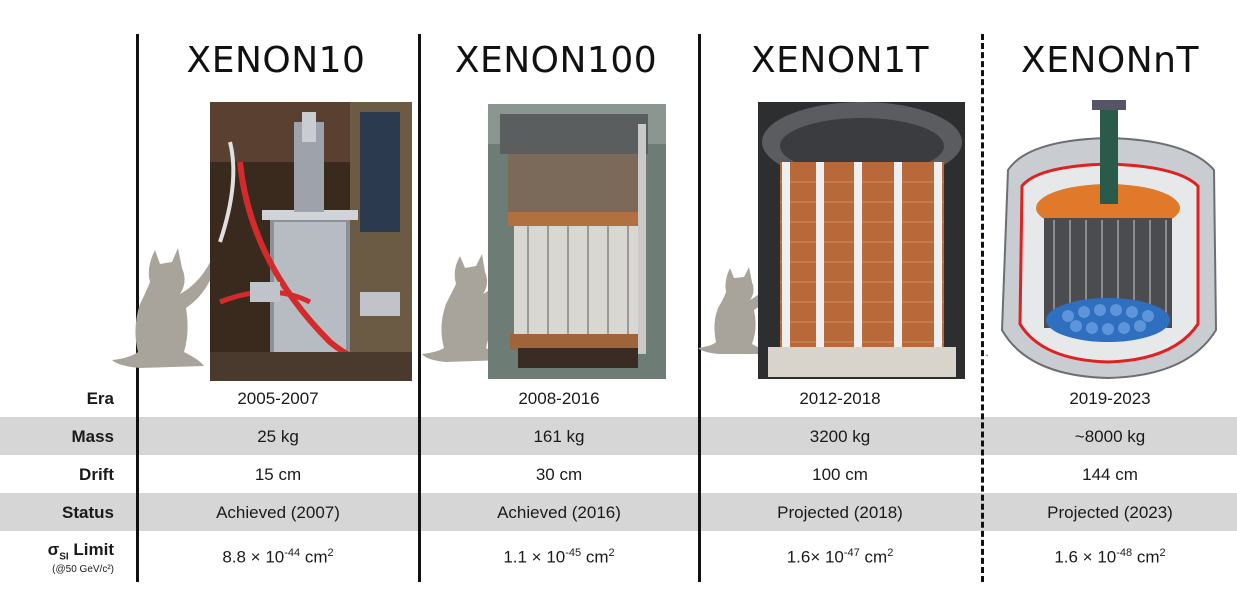 This screenshot has width=1237, height=611. What do you see at coordinates (100, 398) in the screenshot?
I see `row-label-era: Era` at bounding box center [100, 398].